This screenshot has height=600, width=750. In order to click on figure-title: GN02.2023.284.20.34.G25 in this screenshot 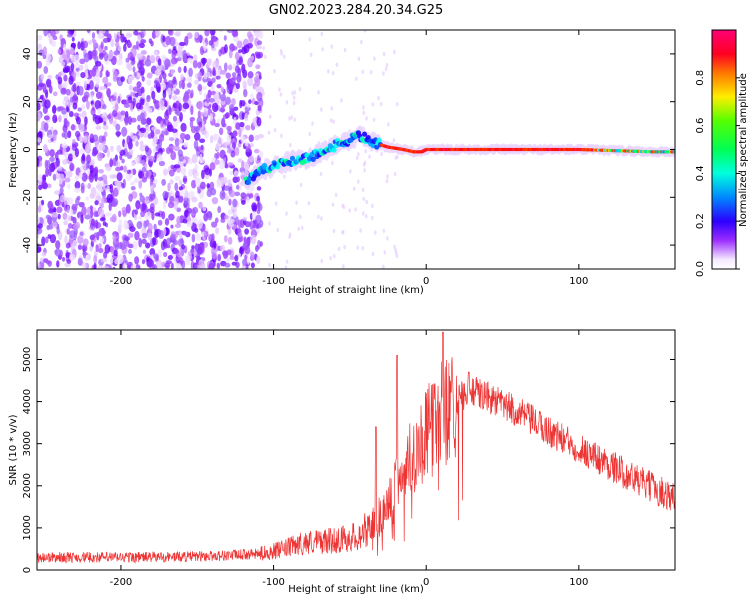, I will do `click(356, 10)`.